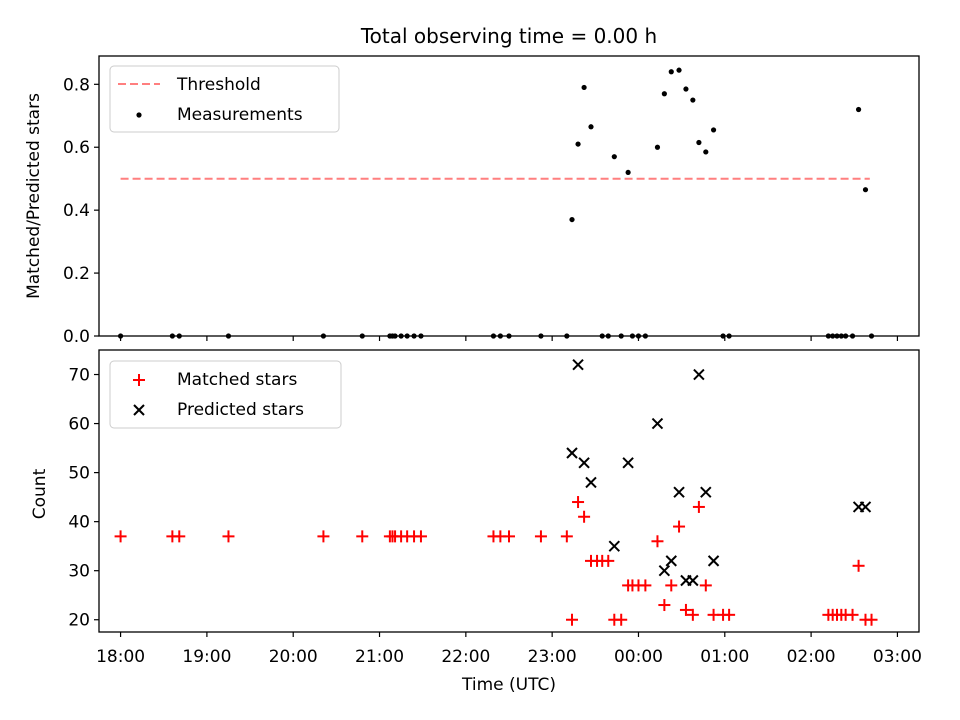  I want to click on count-legend: Matched stars Predicted stars, so click(225, 394).